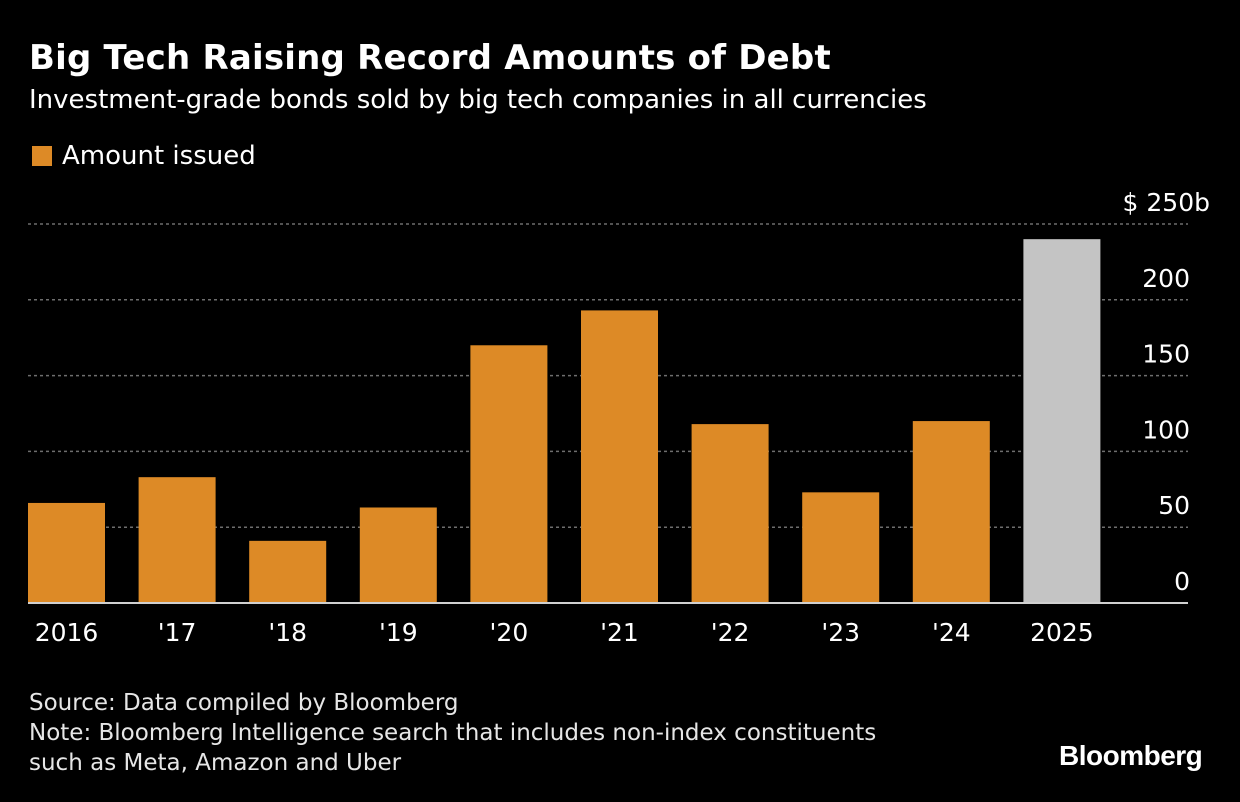 This screenshot has width=1240, height=802. Describe the element at coordinates (619, 632) in the screenshot. I see `x-tick-label-21: '21` at that location.